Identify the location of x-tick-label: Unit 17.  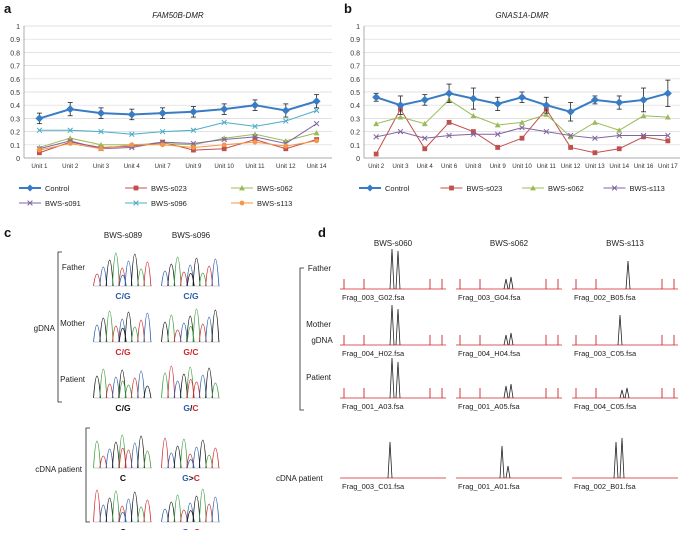
(668, 166).